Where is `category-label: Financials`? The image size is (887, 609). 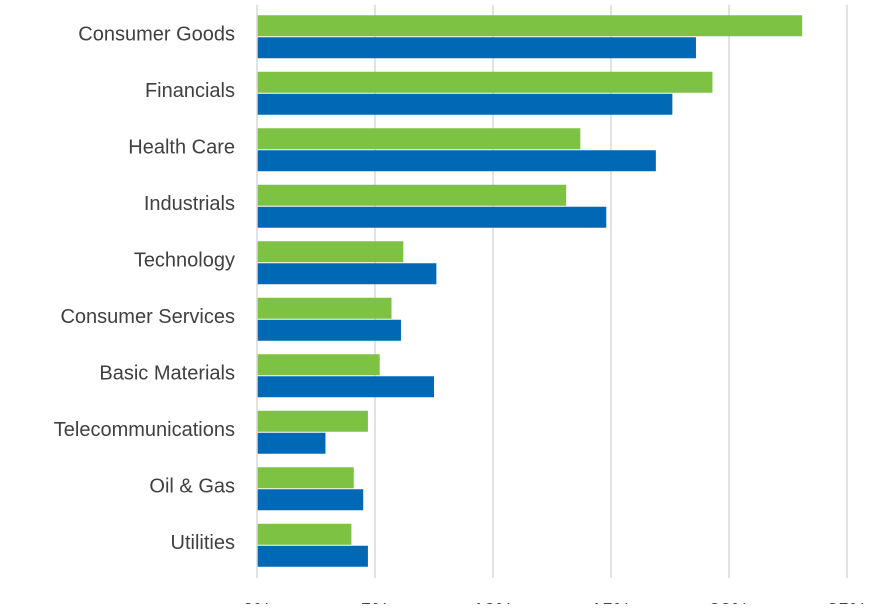 category-label: Financials is located at coordinates (190, 91).